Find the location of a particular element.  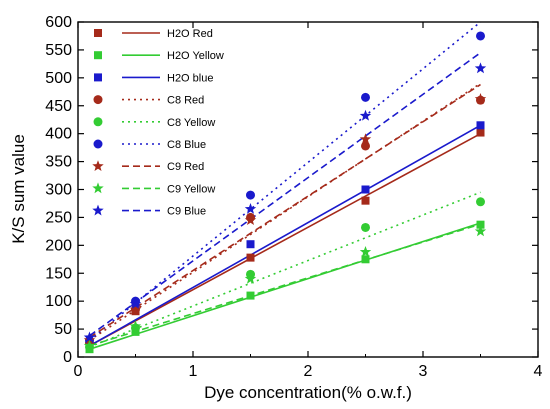

y-tick-label-8: 400 is located at coordinates (58, 134).